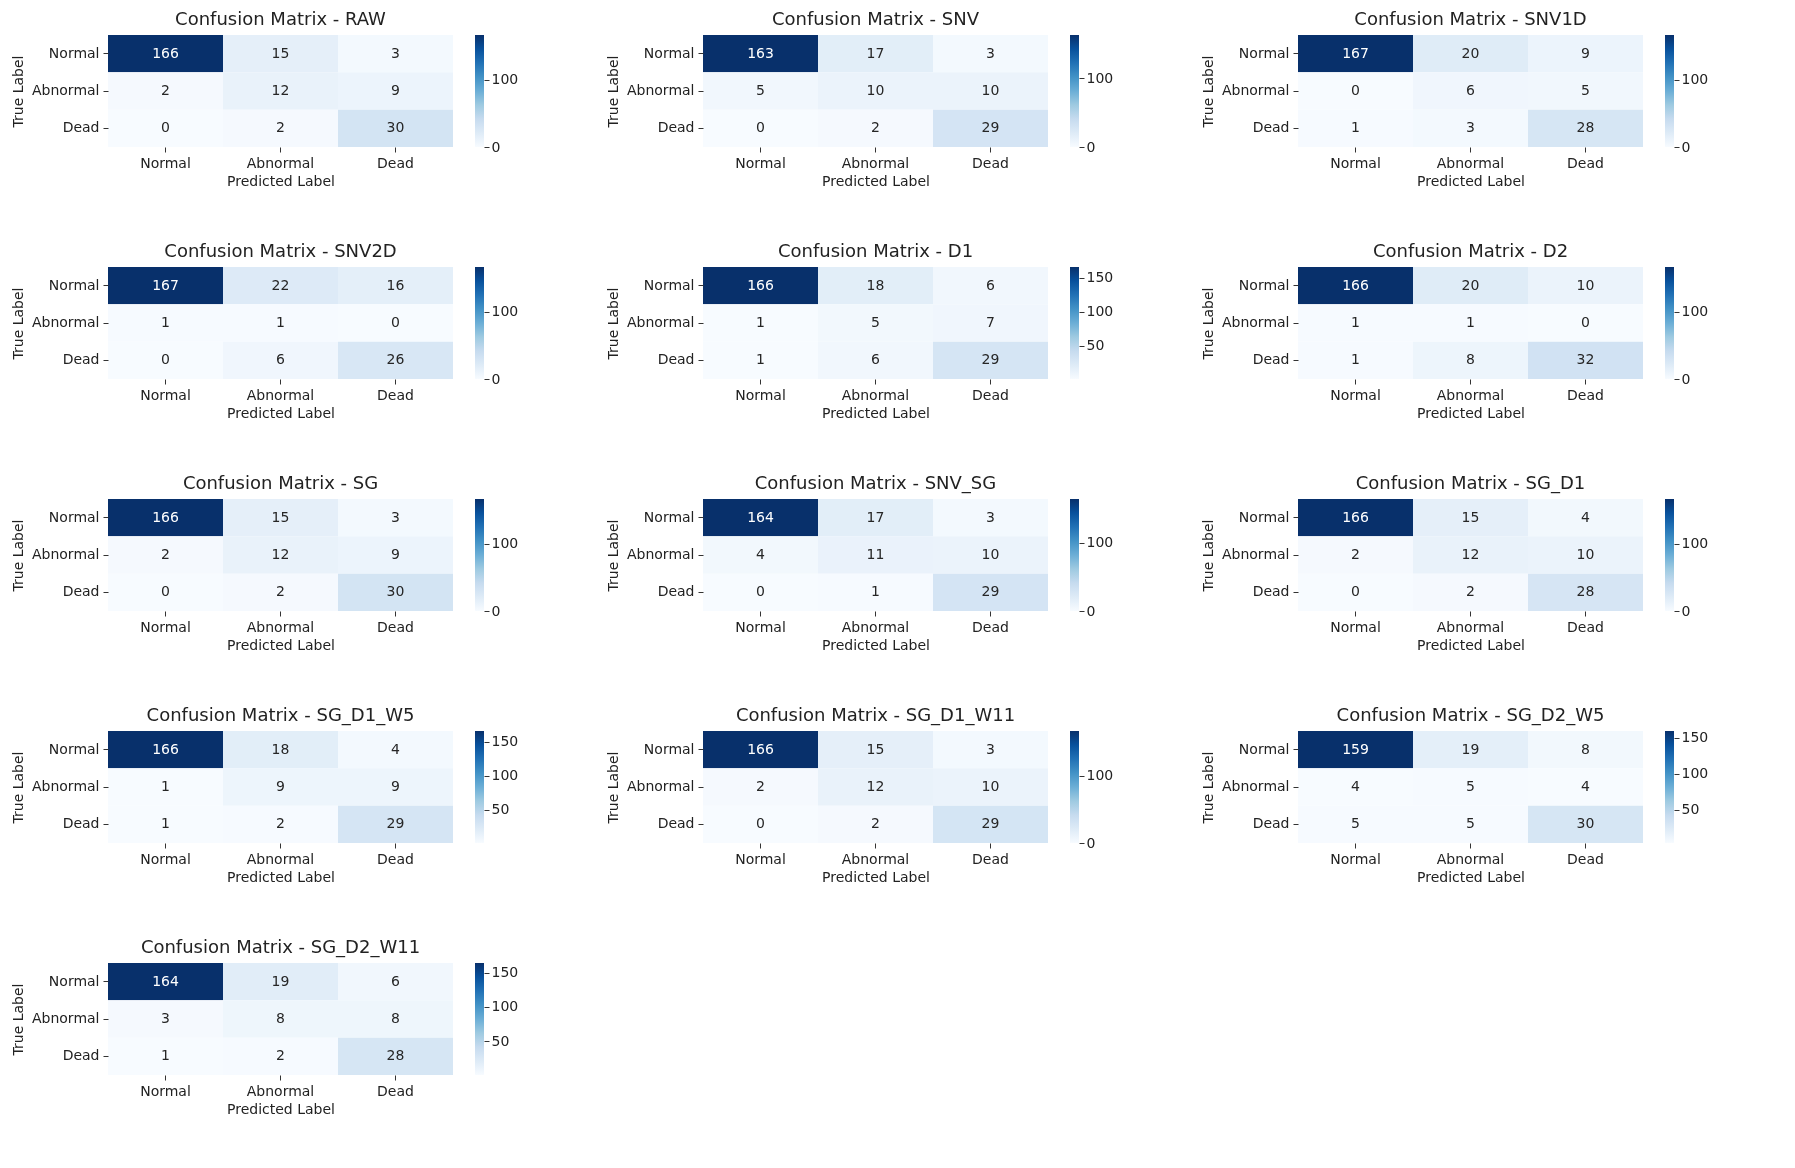 The height and width of the screenshot is (1168, 1795). Describe the element at coordinates (395, 1055) in the screenshot. I see `data-label: 28` at that location.